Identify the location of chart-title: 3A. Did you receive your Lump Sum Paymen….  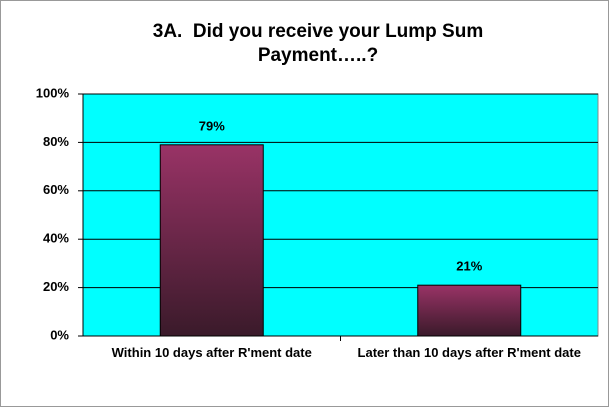
(320, 43).